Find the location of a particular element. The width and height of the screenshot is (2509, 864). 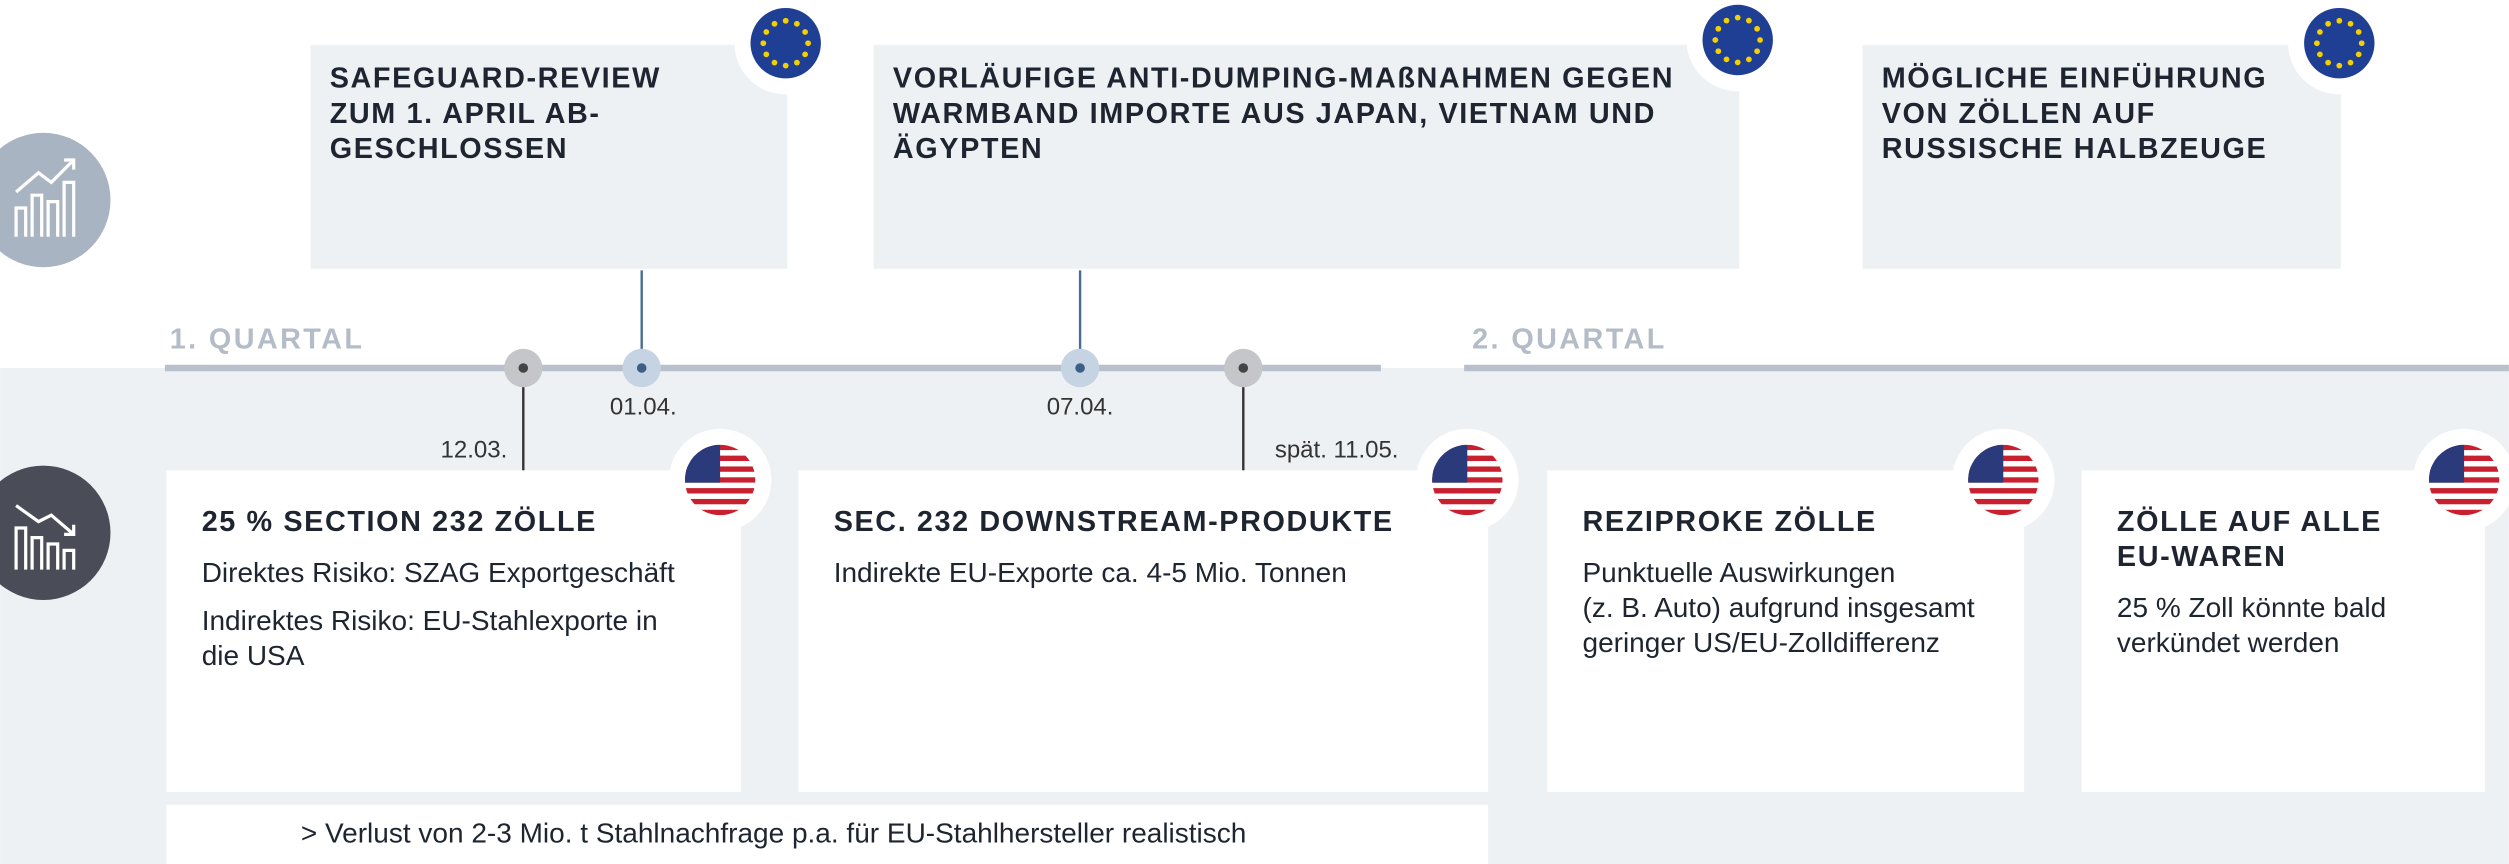

quarter-label: 1. QUARTAL is located at coordinates (267, 339).